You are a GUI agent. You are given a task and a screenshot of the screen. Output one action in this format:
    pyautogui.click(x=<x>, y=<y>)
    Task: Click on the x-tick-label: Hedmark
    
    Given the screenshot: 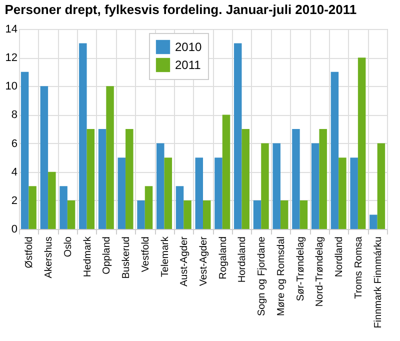 What is the action you would take?
    pyautogui.click(x=88, y=257)
    